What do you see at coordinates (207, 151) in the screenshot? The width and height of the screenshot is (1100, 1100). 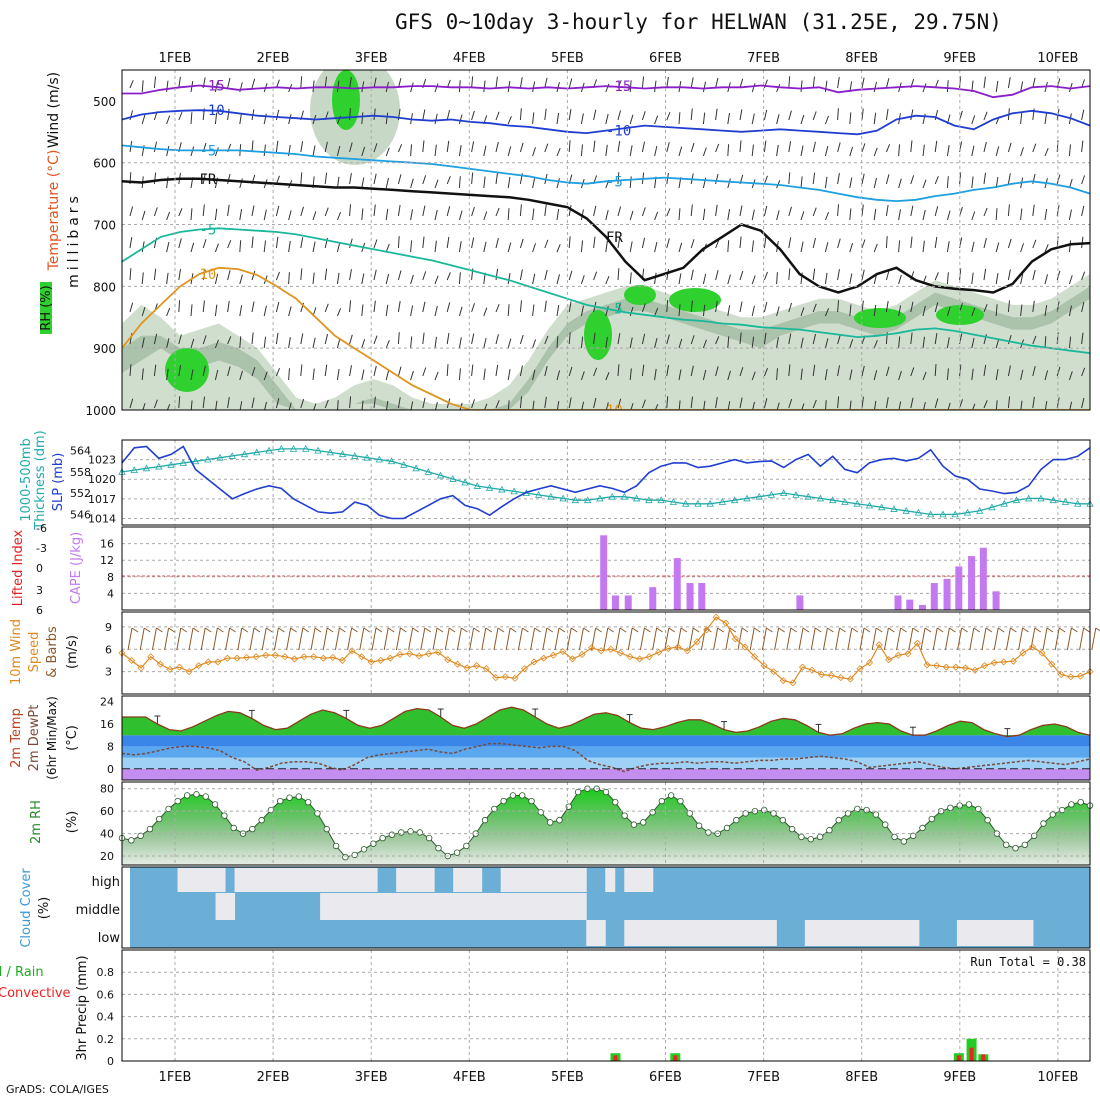 I see `isotherm-label: -5` at bounding box center [207, 151].